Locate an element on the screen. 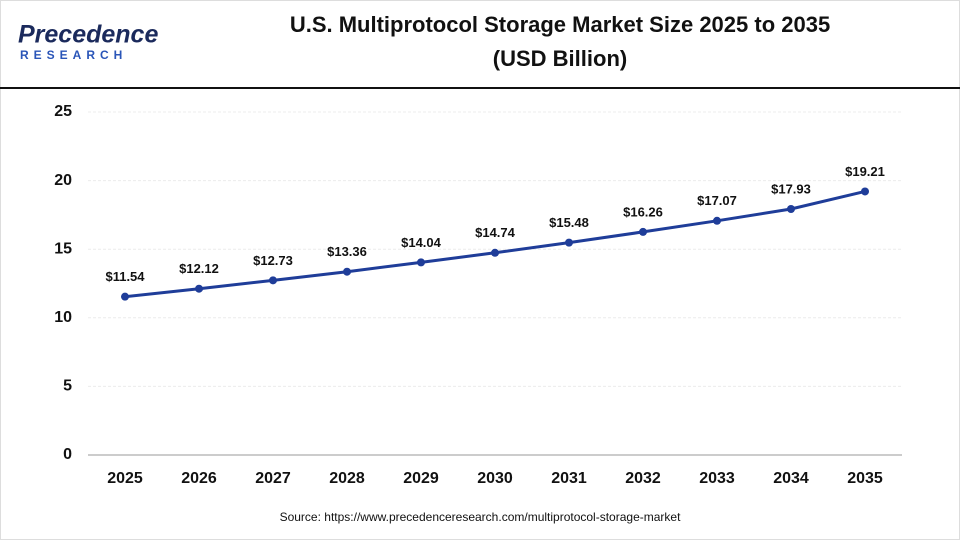  value-label: $12.12 is located at coordinates (199, 268).